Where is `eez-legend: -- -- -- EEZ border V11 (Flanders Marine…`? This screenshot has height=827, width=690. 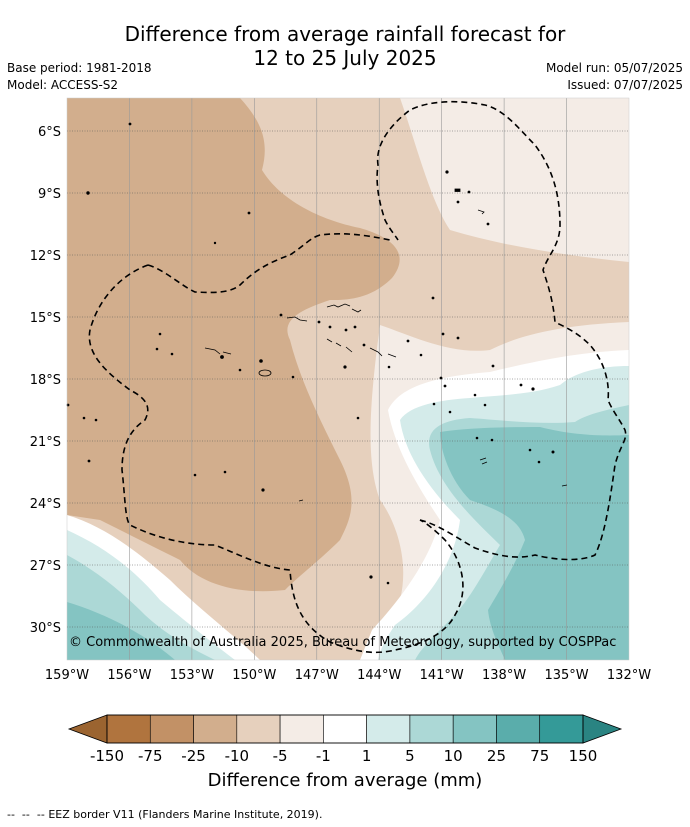
eez-legend: -- -- -- EEZ border V11 (Flanders Marine… is located at coordinates (164, 814).